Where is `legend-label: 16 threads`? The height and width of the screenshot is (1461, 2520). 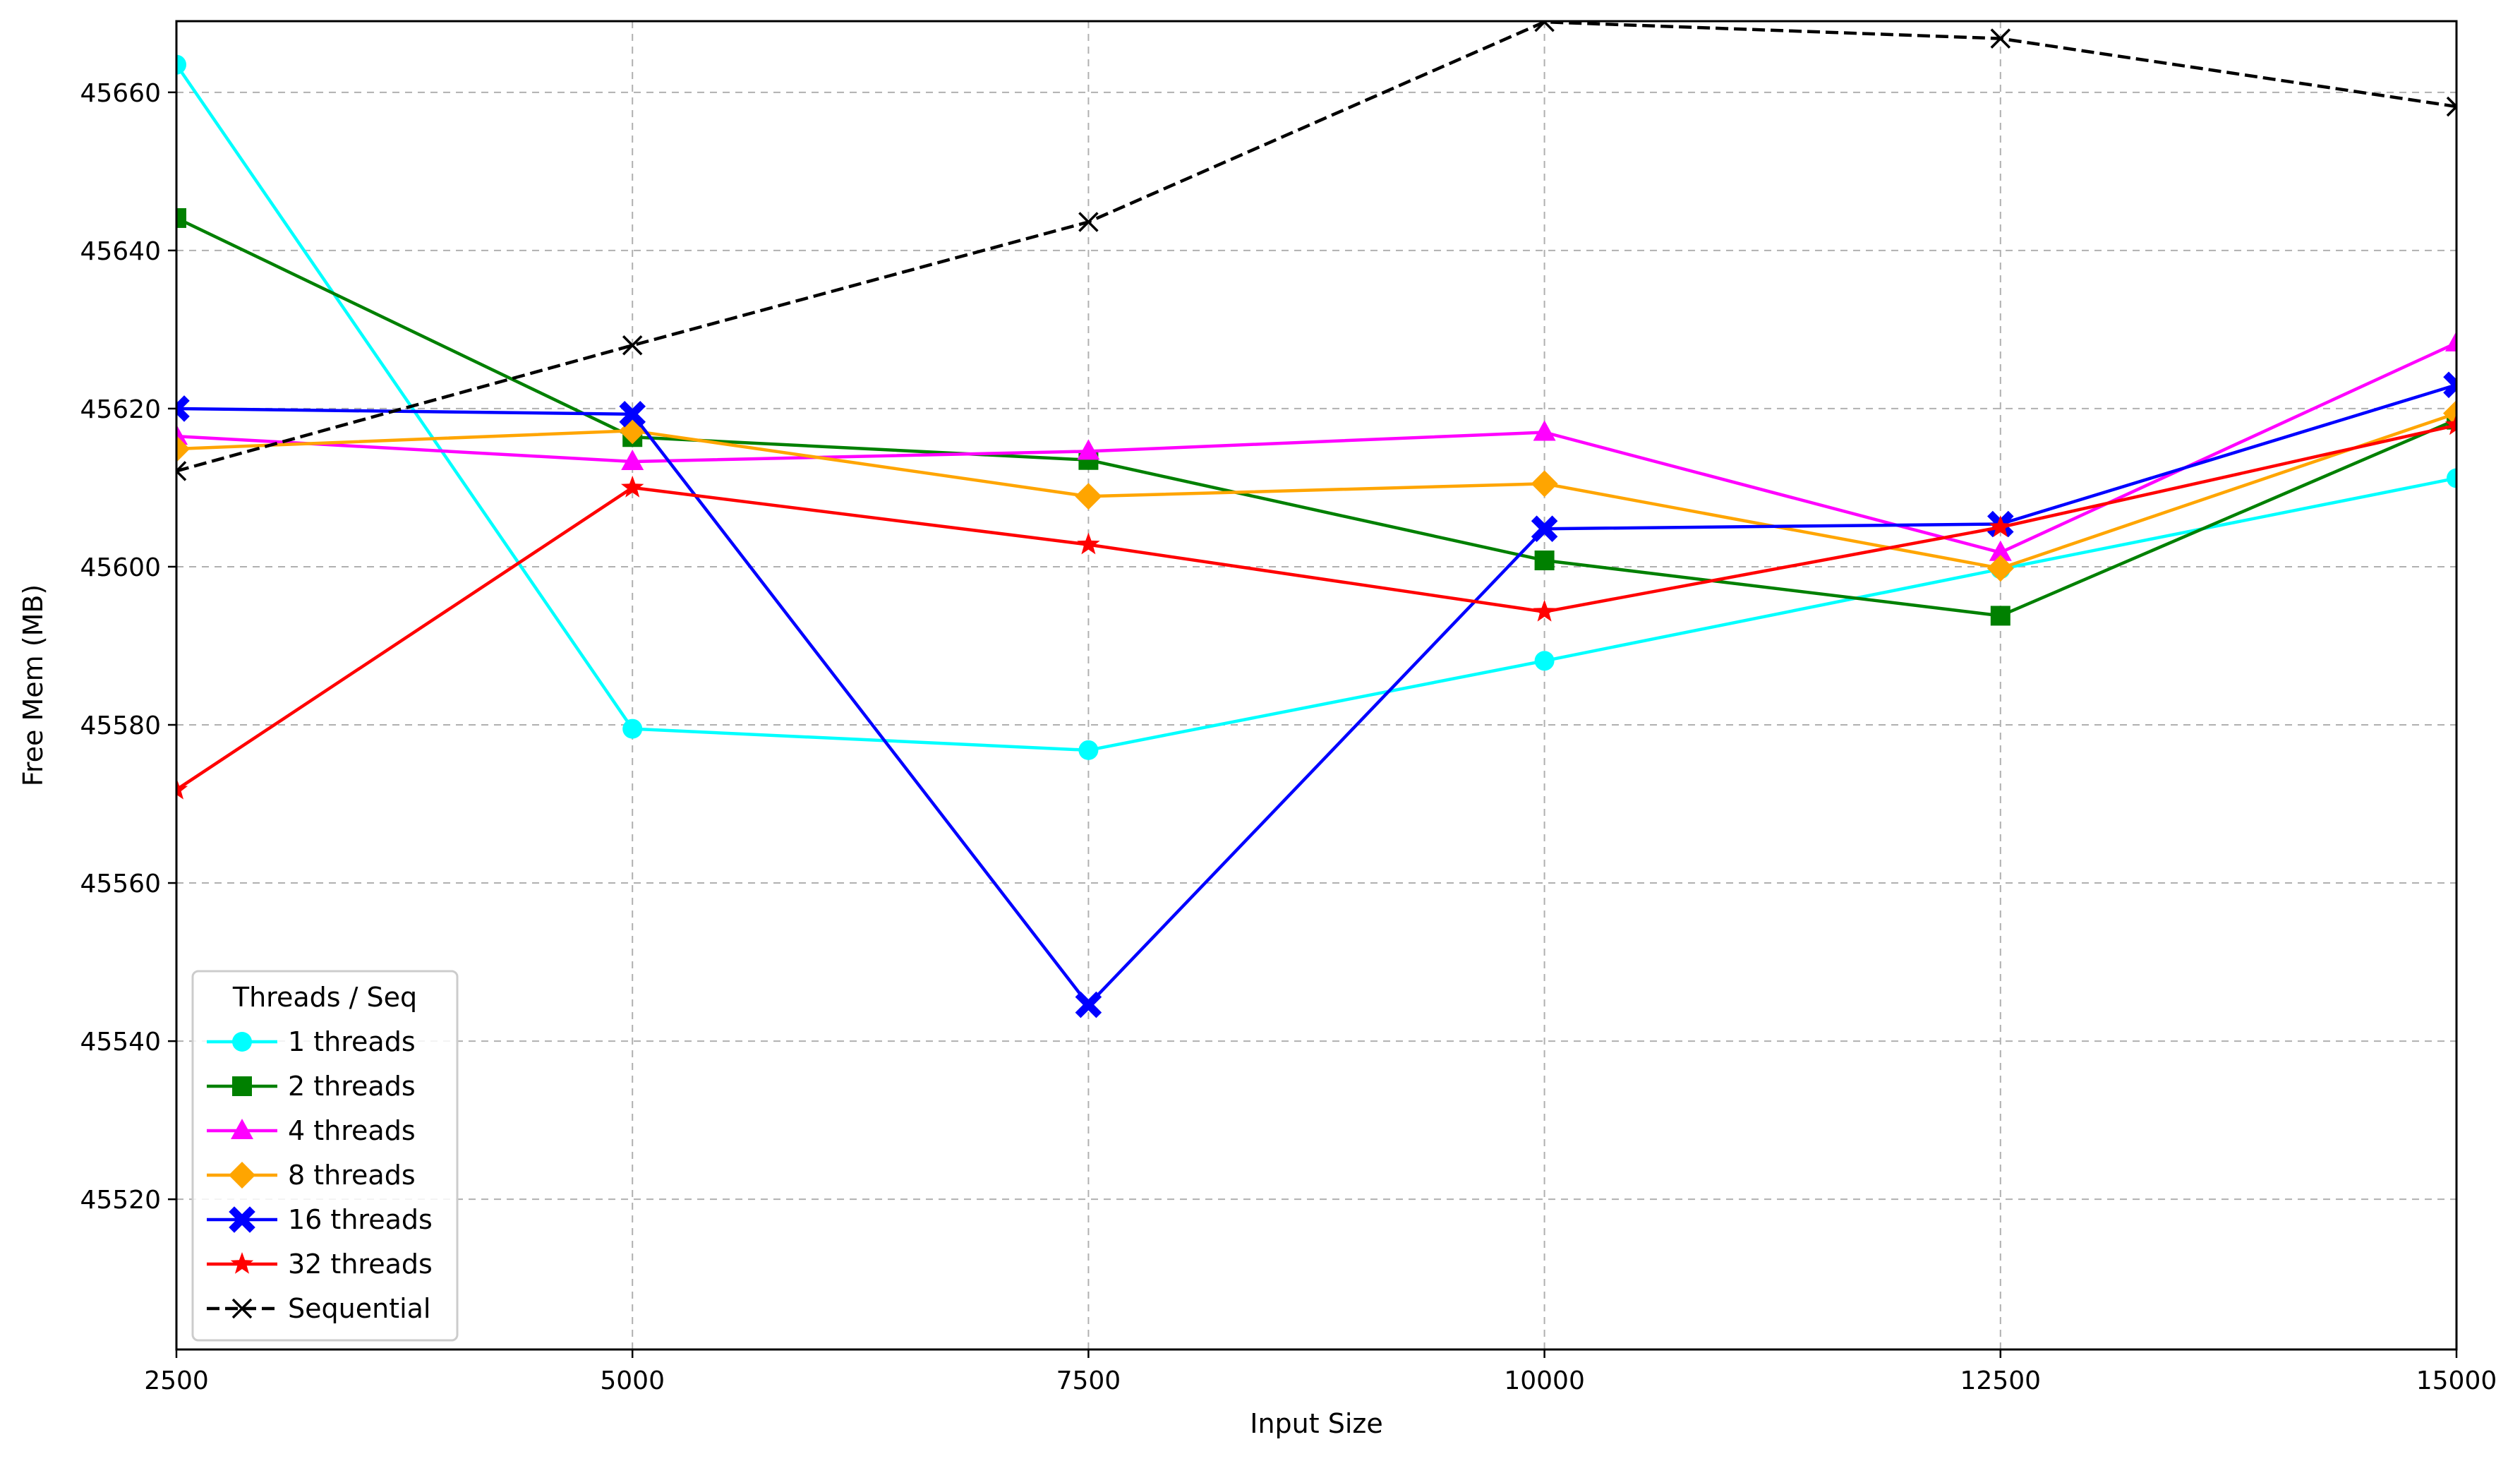
legend-label: 16 threads is located at coordinates (360, 1219).